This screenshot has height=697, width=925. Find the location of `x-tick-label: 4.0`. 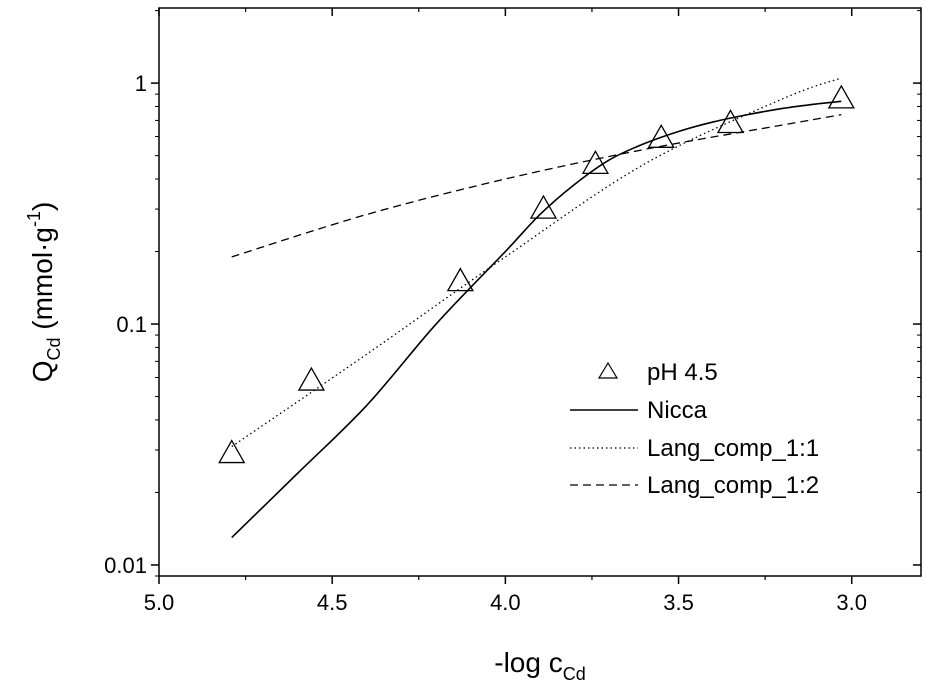

x-tick-label: 4.0 is located at coordinates (505, 602).